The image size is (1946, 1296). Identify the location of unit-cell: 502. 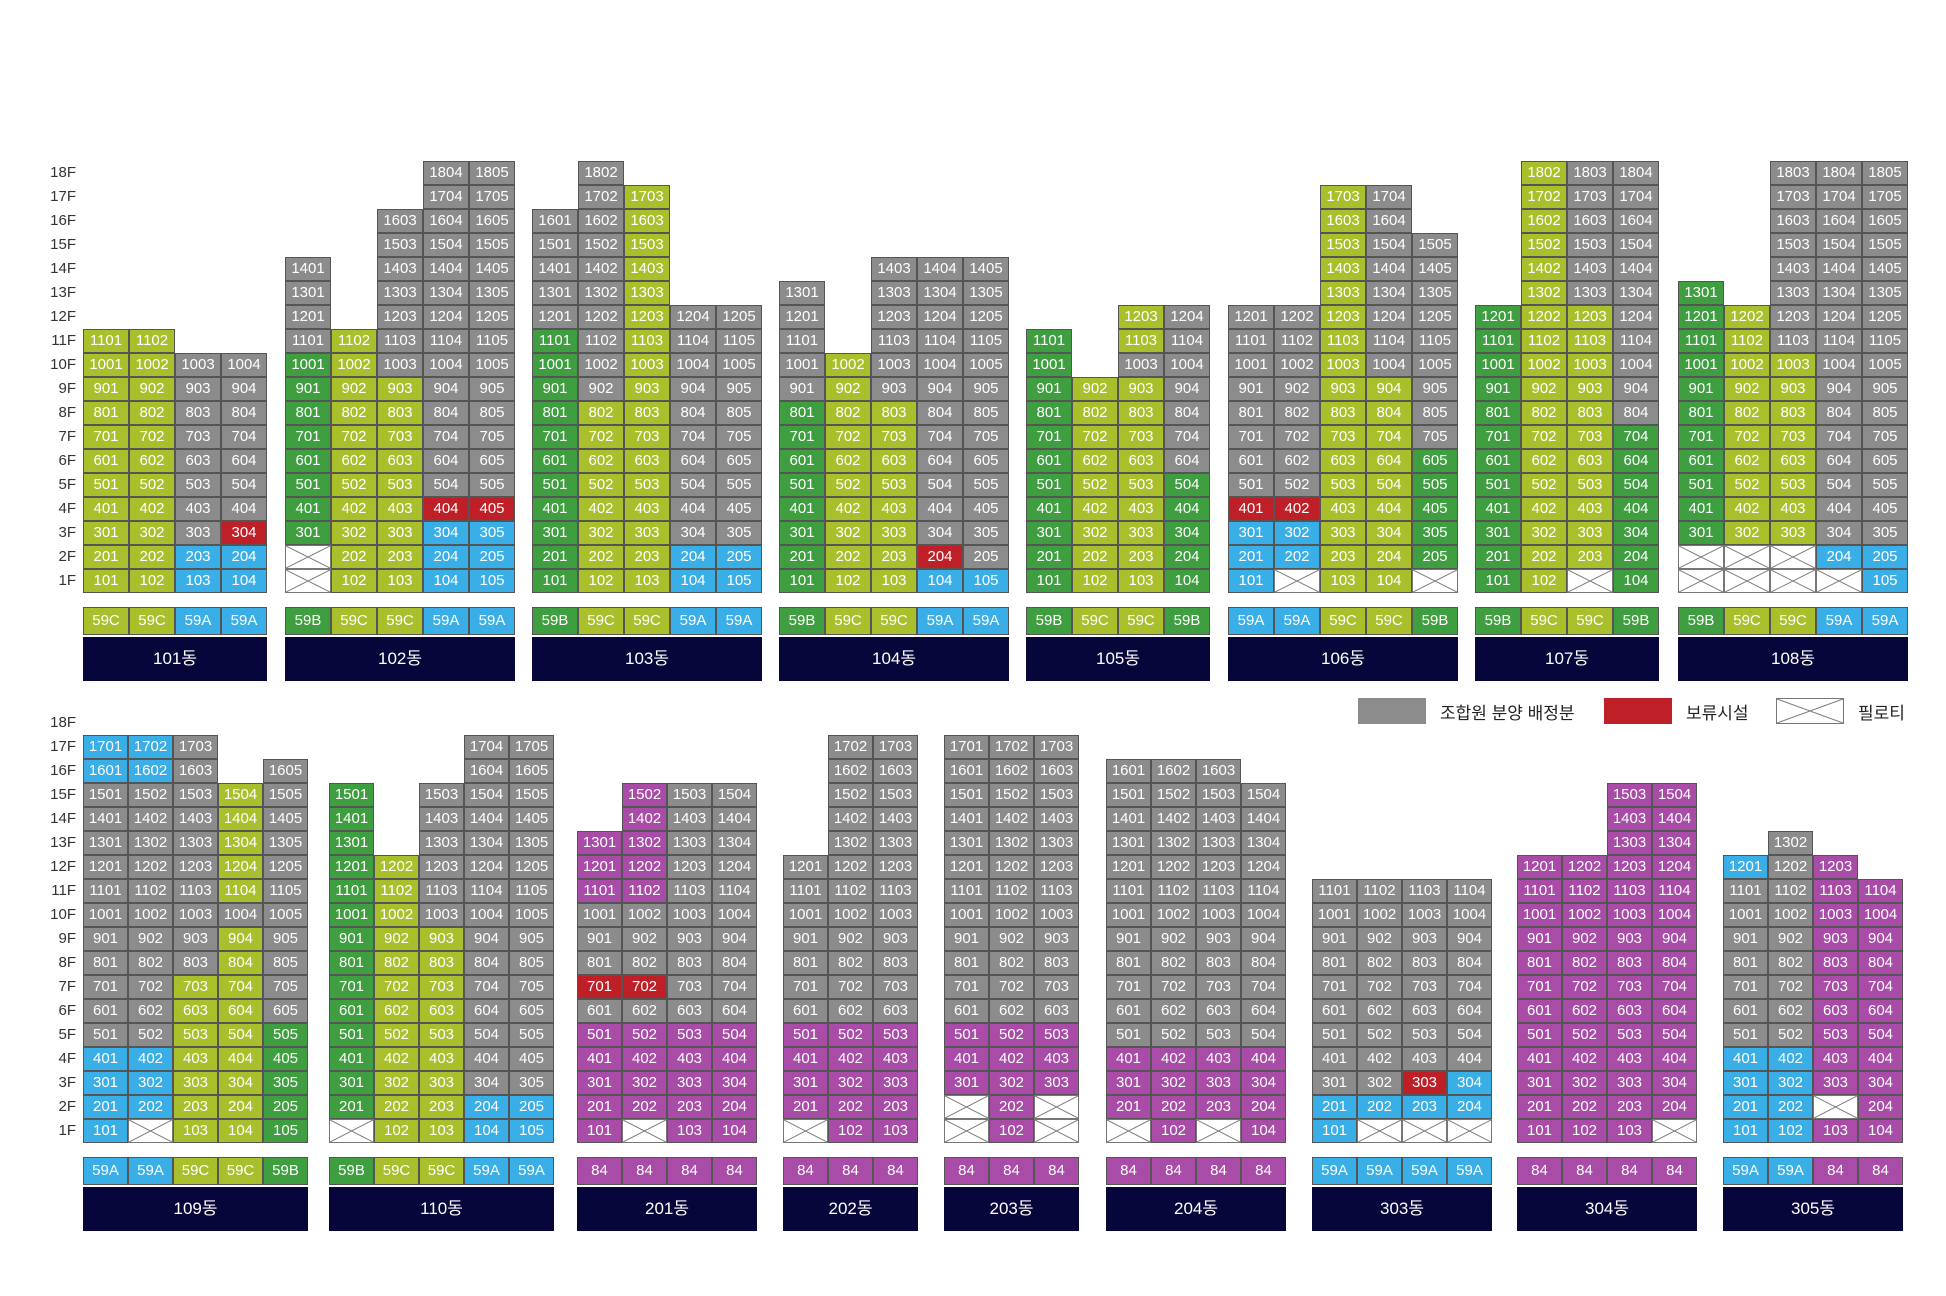
(1011, 1035).